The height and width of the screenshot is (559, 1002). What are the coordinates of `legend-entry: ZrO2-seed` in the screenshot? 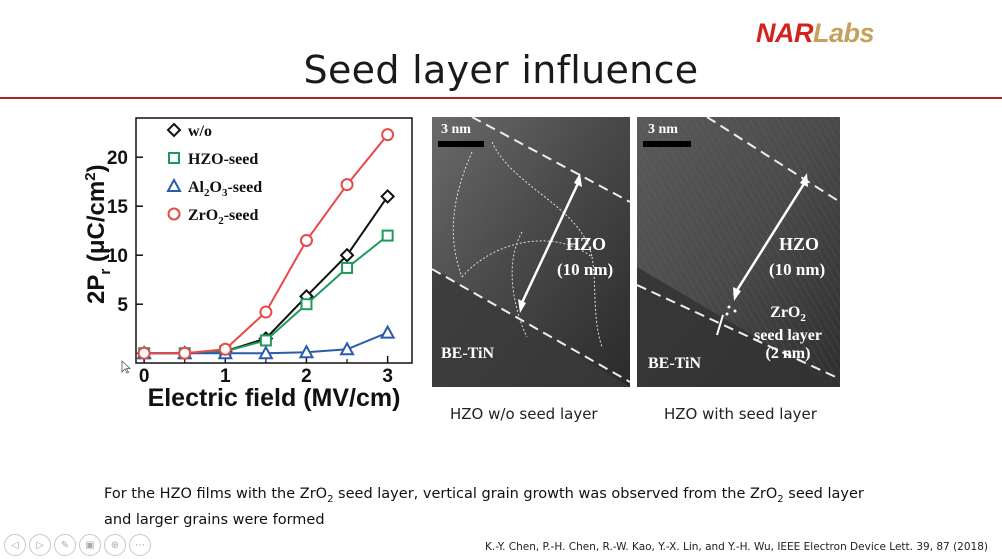 It's located at (212, 217).